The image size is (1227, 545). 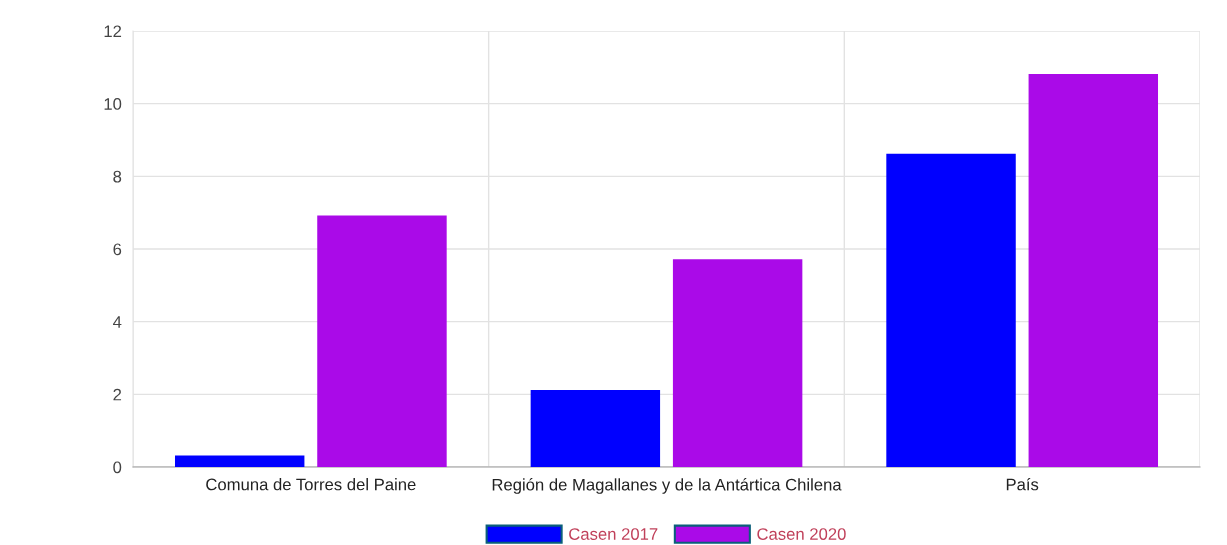 I want to click on y-tick-label: 2, so click(x=117, y=394).